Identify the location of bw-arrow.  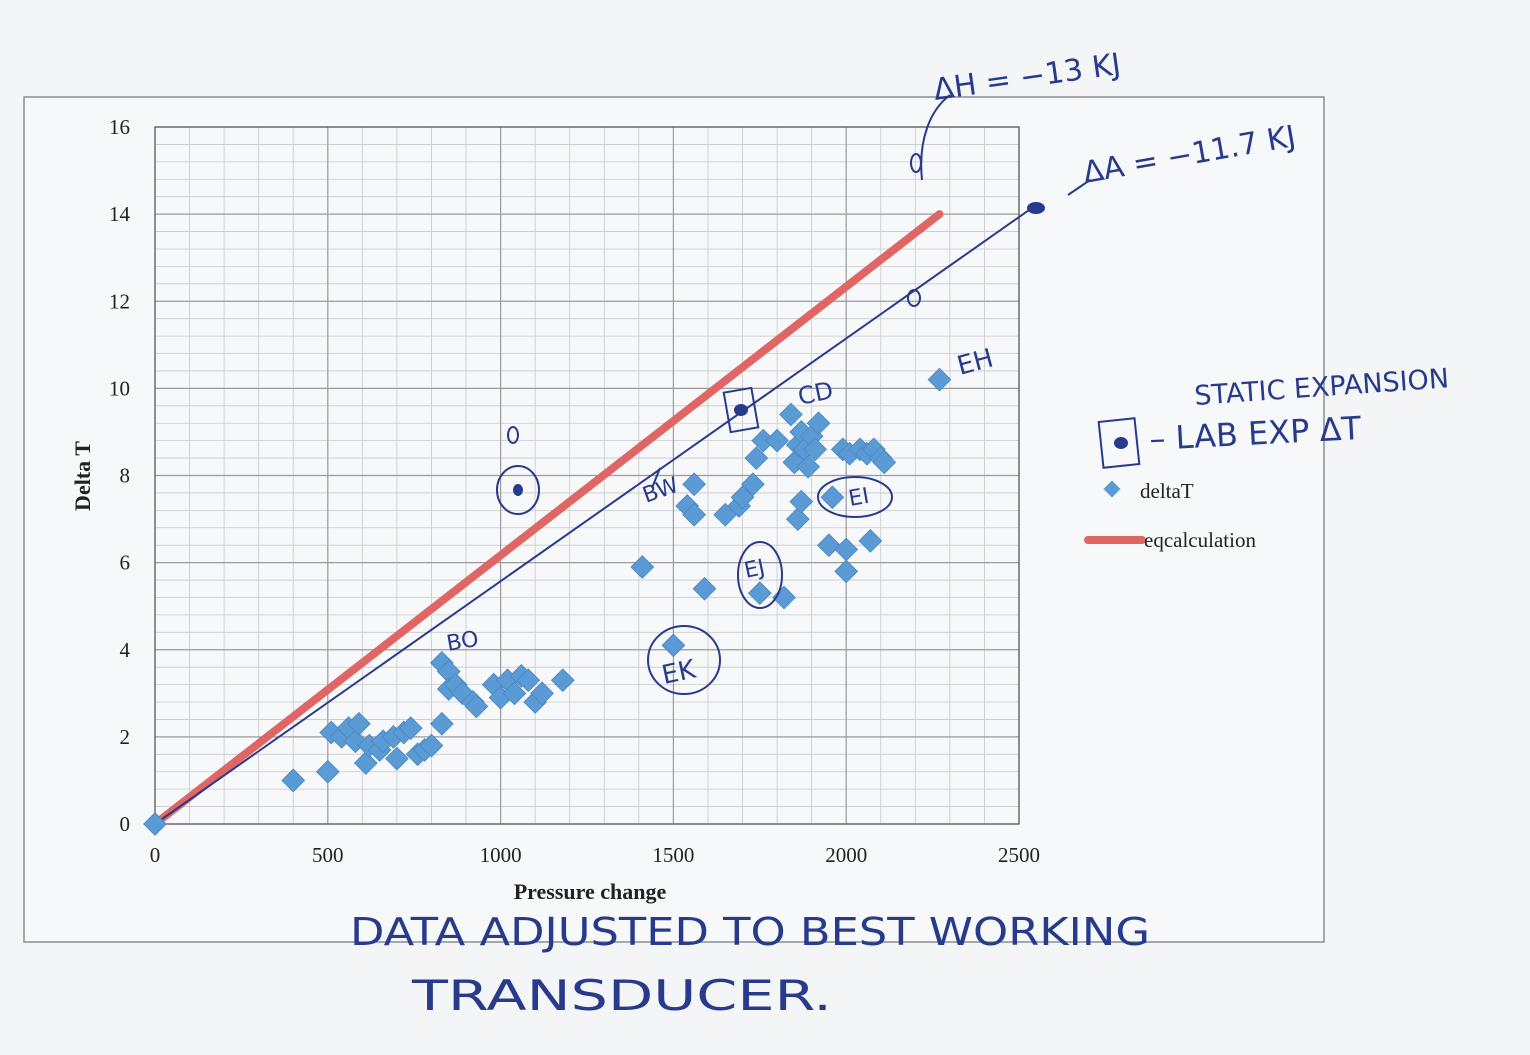
(656, 478).